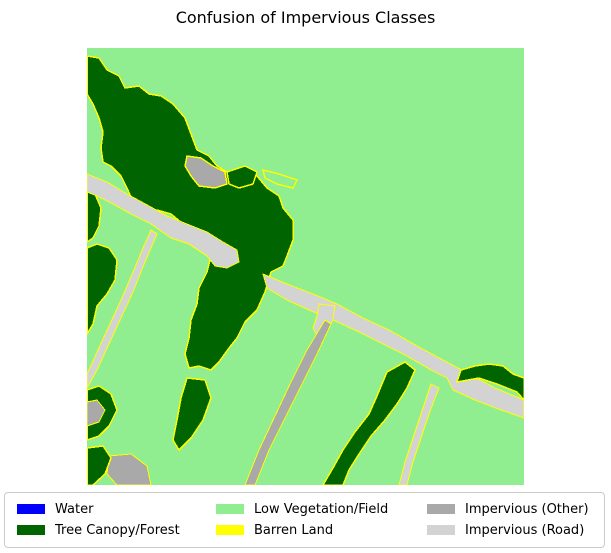 This screenshot has width=611, height=553. I want to click on legend-item-water: Water, so click(55, 509).